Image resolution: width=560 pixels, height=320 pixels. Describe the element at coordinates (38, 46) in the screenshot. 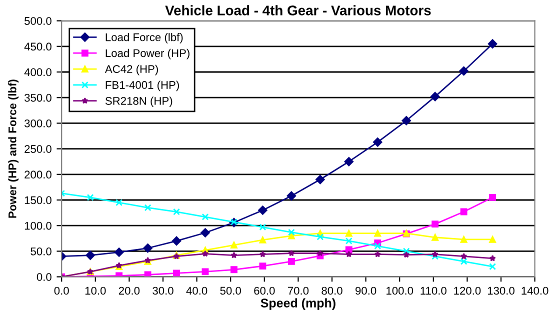

I see `y-tick-label: 450.0` at that location.